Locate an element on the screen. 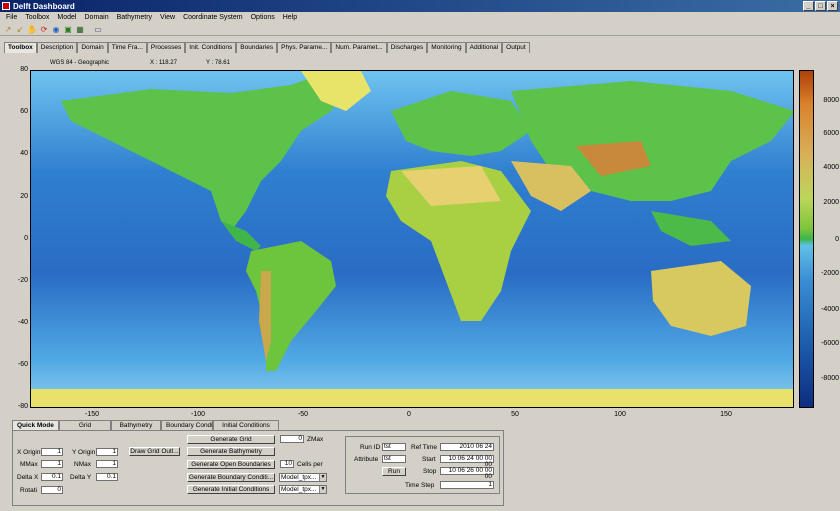 This screenshot has height=511, width=840. x-origin-label: X Origin is located at coordinates (29, 452).